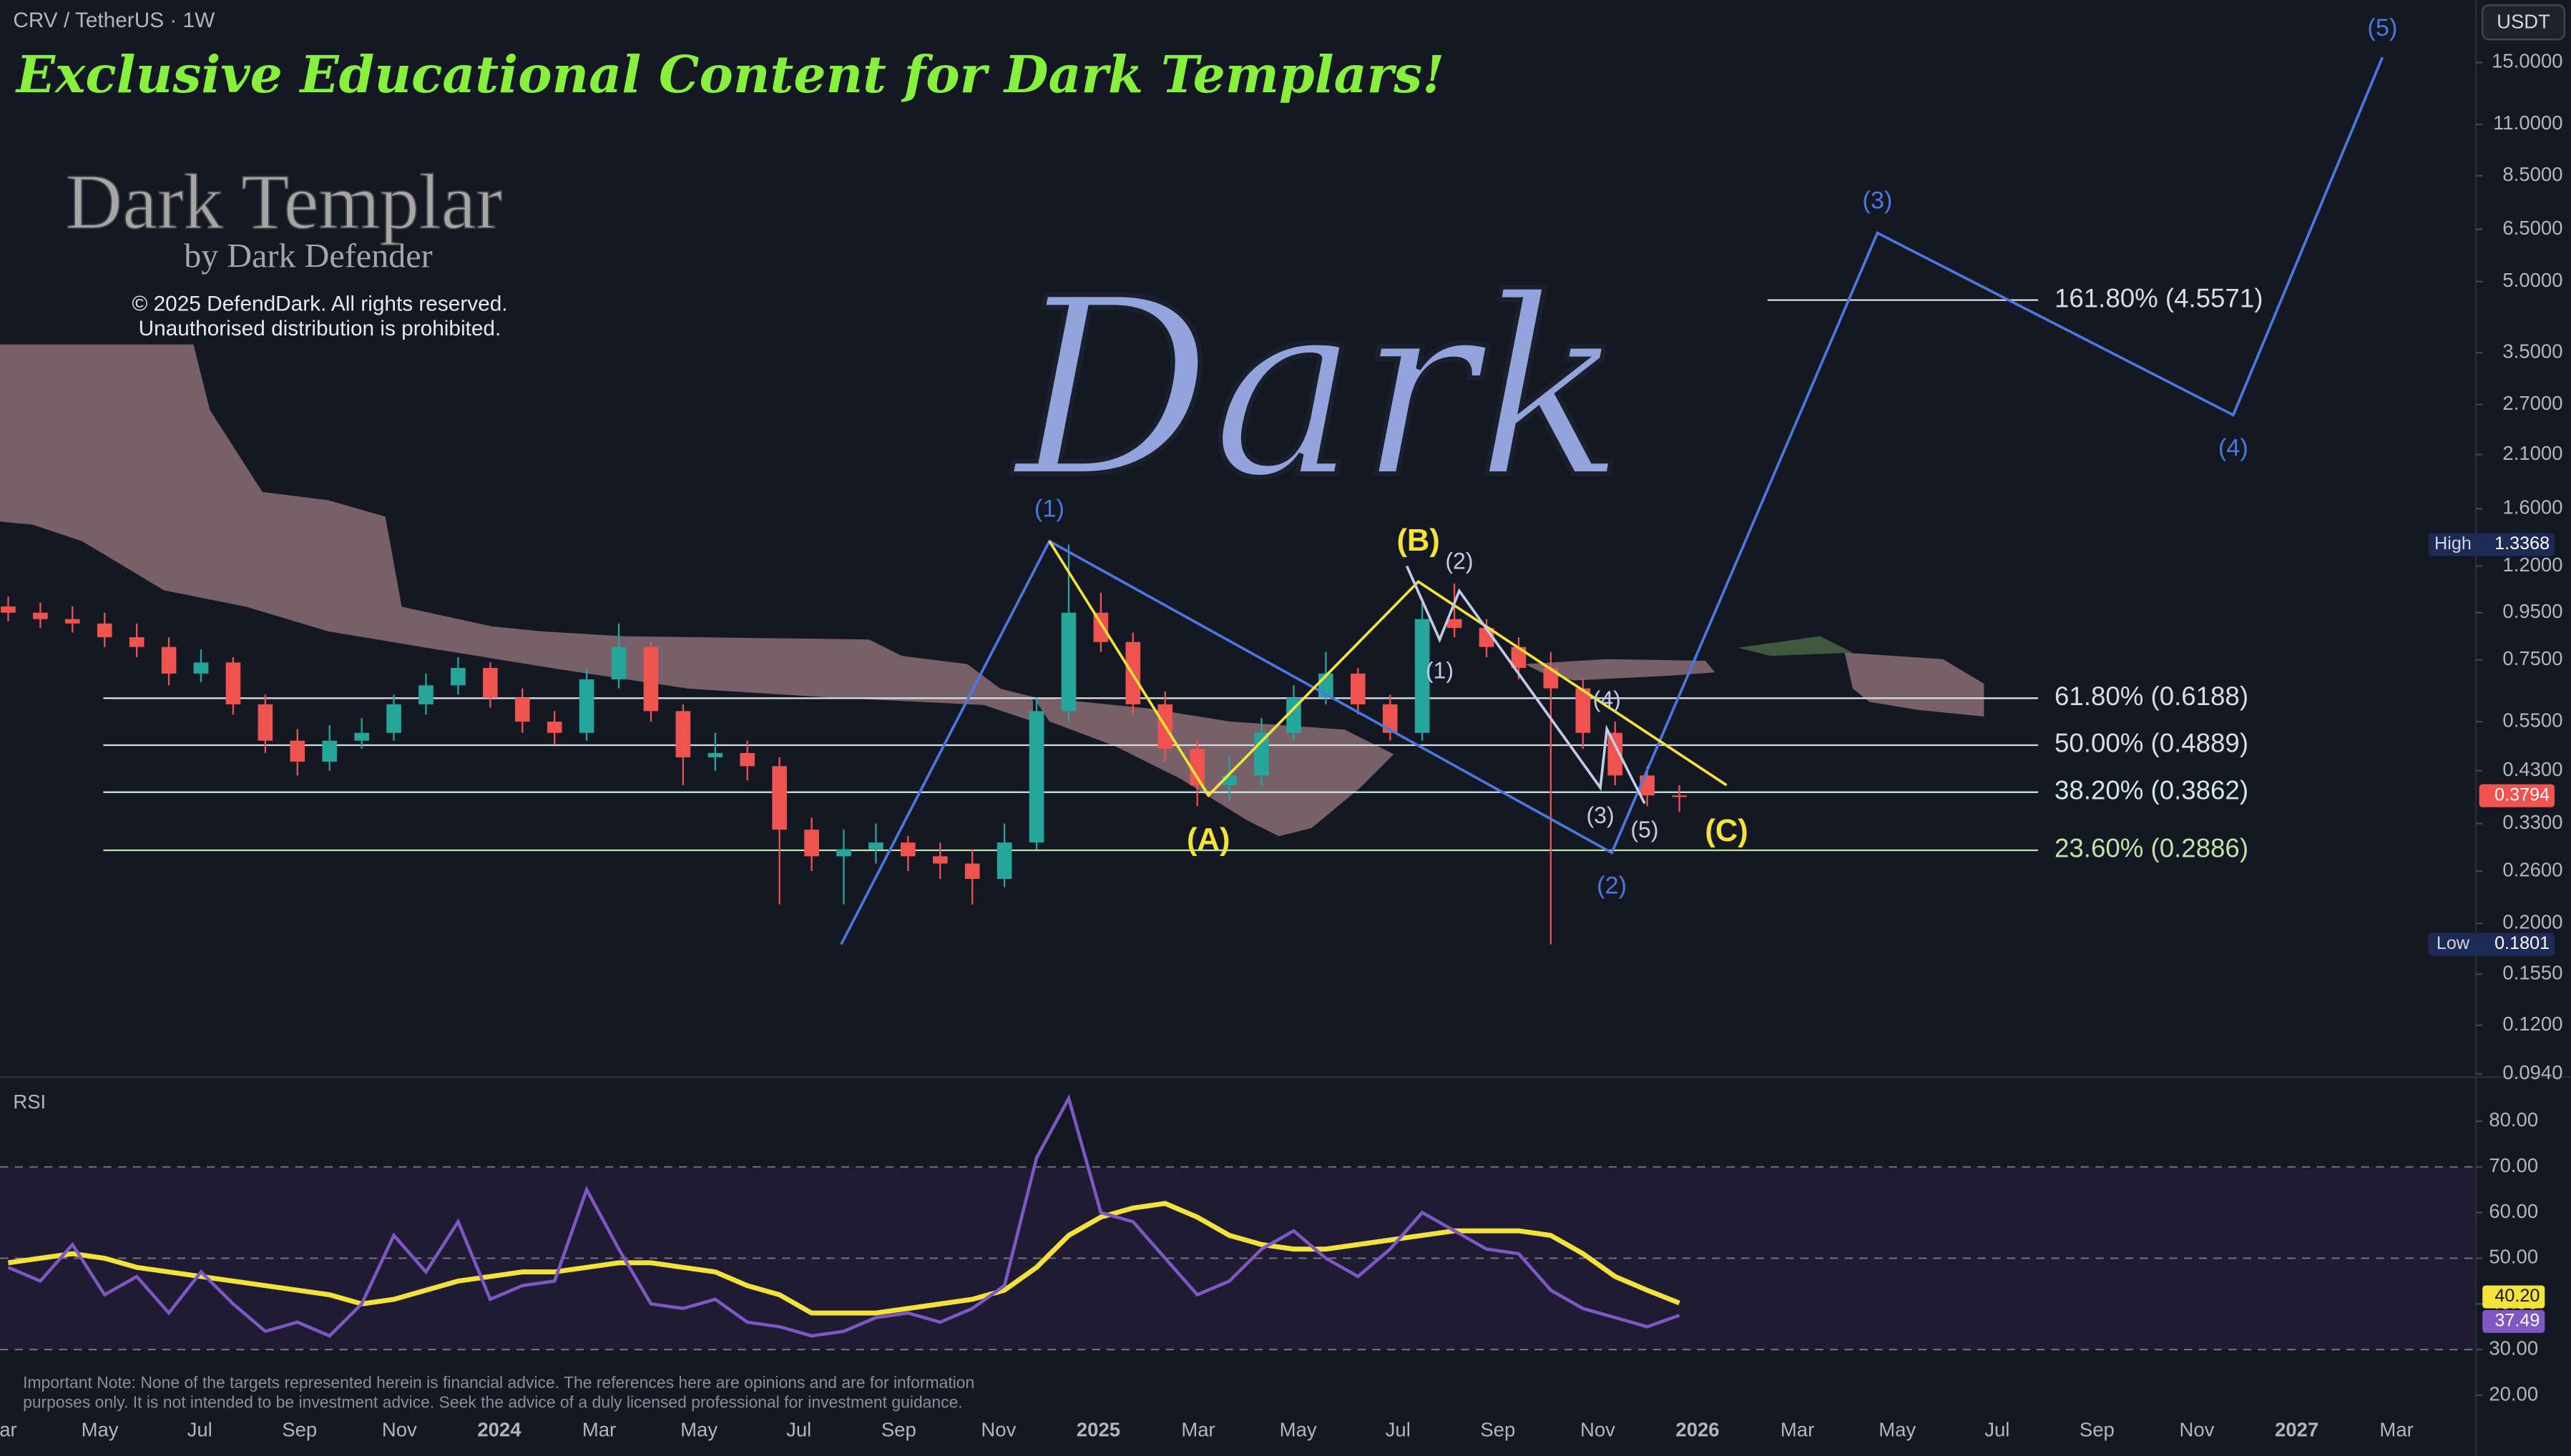  Describe the element at coordinates (2296, 1430) in the screenshot. I see `x-tick-label: 2027` at that location.